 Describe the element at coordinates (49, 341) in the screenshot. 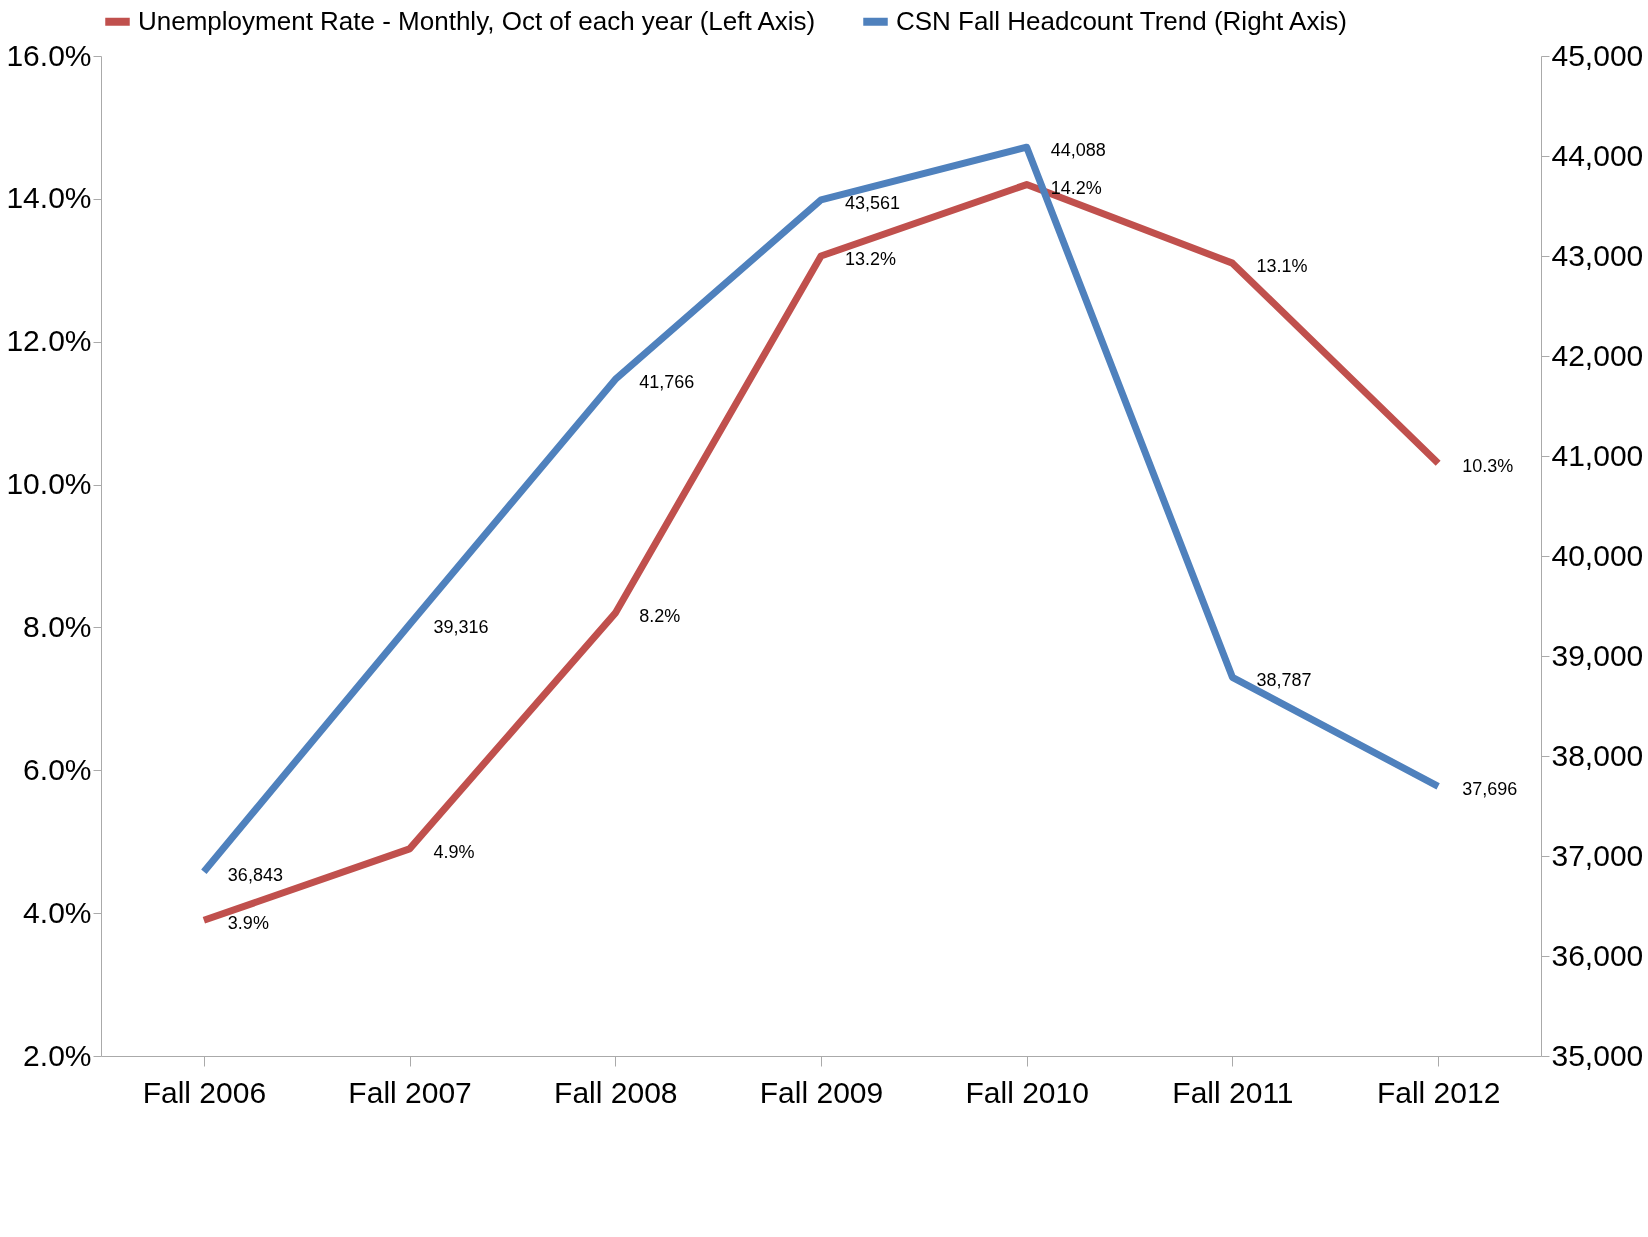

I see `y-tick-label: 12.0%` at that location.